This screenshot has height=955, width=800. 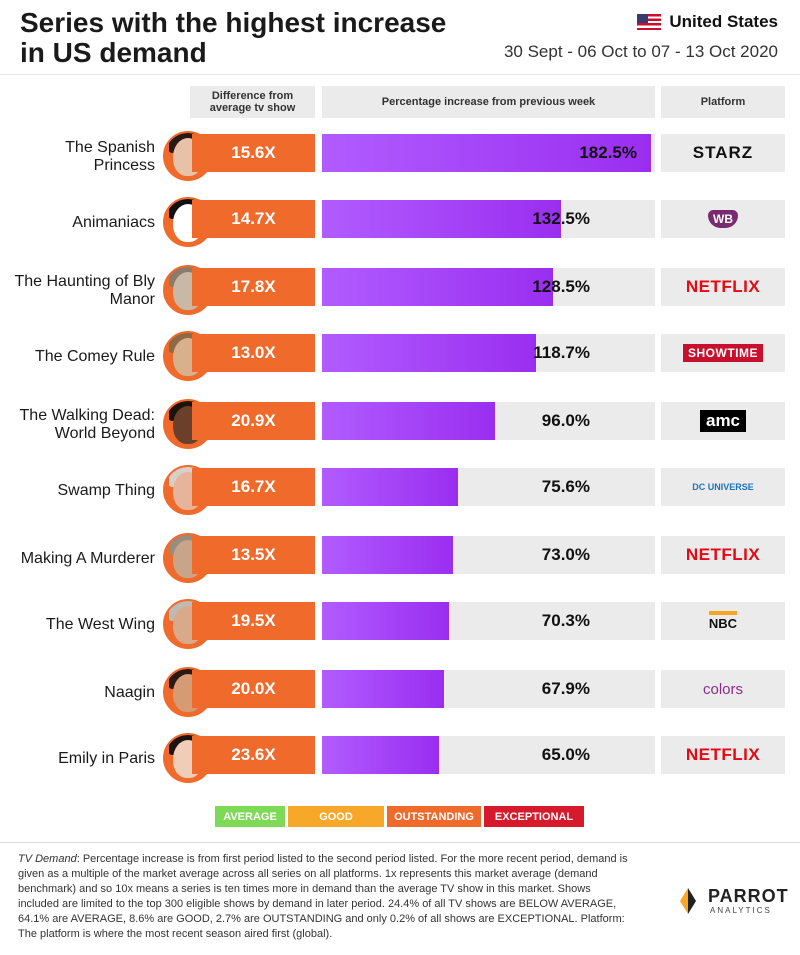 What do you see at coordinates (253, 287) in the screenshot?
I see `difference-label: 17.8X` at bounding box center [253, 287].